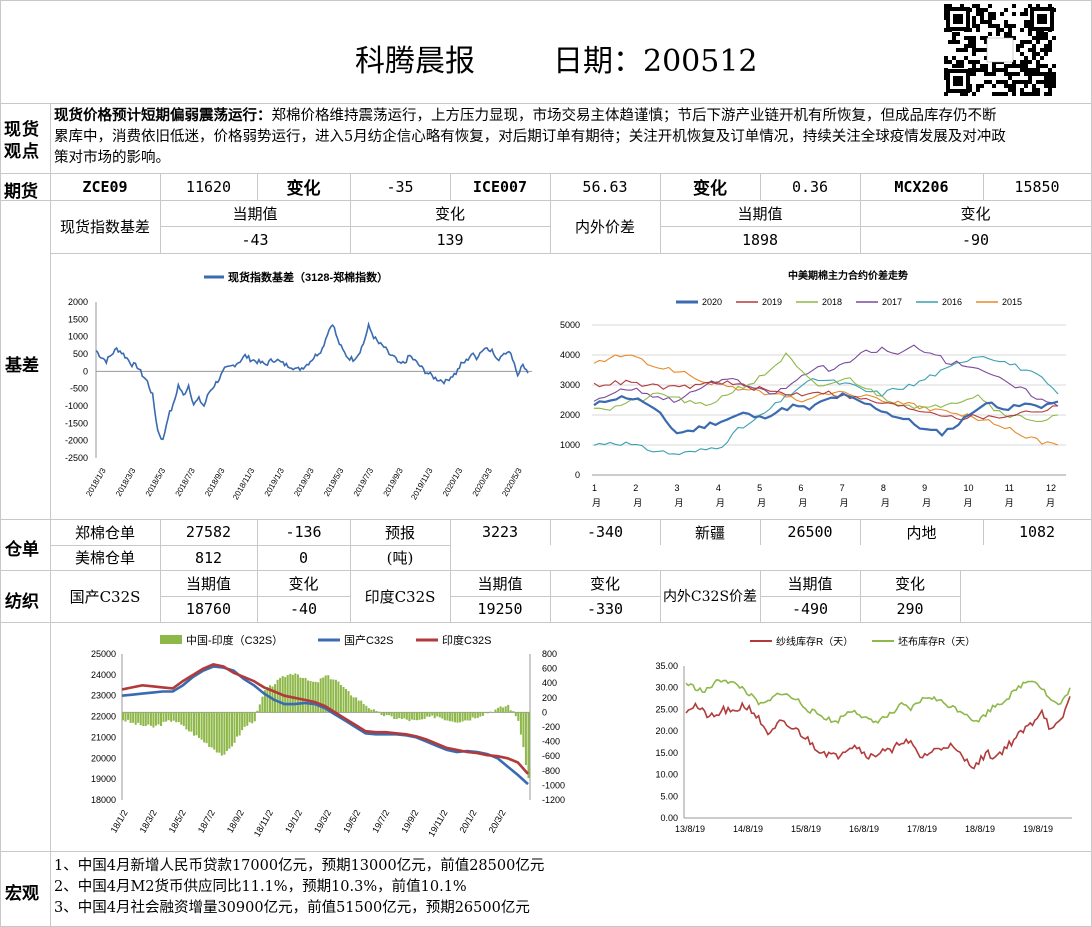 This screenshot has height=927, width=1092. Describe the element at coordinates (76, 441) in the screenshot. I see `y-tick-label: -2000` at that location.